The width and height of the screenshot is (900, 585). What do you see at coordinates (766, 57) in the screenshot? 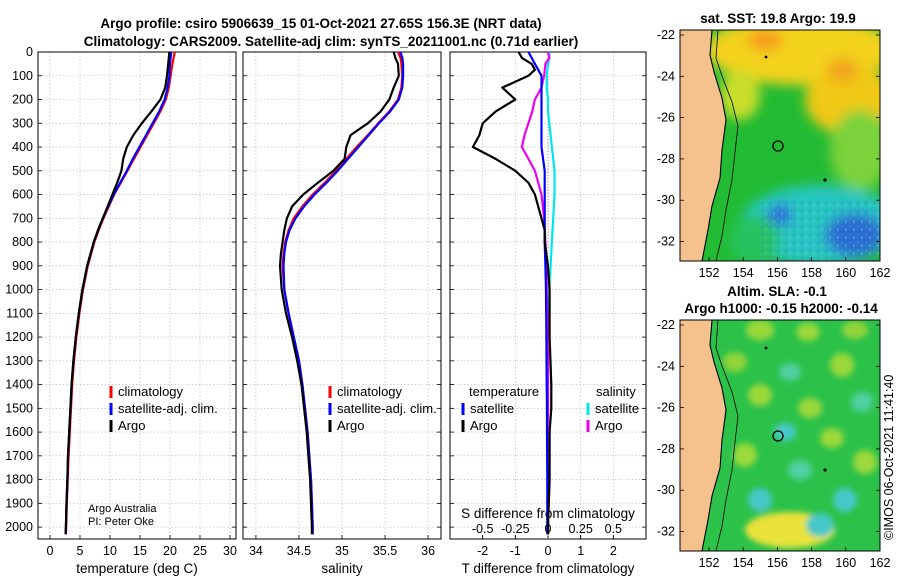
I see `sst-island-dot2` at bounding box center [766, 57].